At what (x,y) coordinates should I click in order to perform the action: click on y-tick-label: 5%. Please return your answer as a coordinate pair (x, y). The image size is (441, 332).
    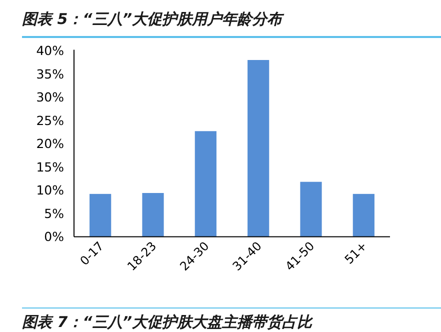
    Looking at the image, I should click on (54, 213).